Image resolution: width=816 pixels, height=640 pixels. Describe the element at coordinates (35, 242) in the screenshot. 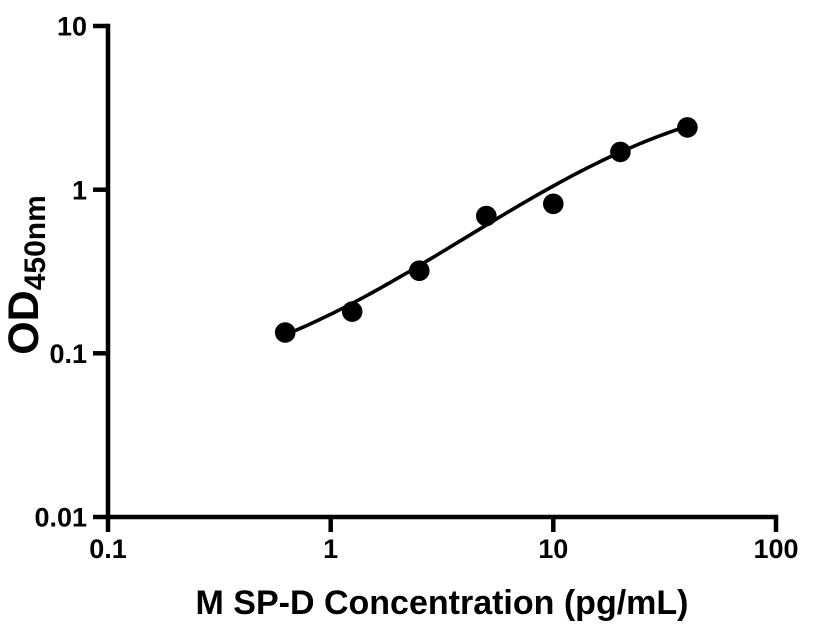

I see `y-axis-title-sub: 450nm` at that location.